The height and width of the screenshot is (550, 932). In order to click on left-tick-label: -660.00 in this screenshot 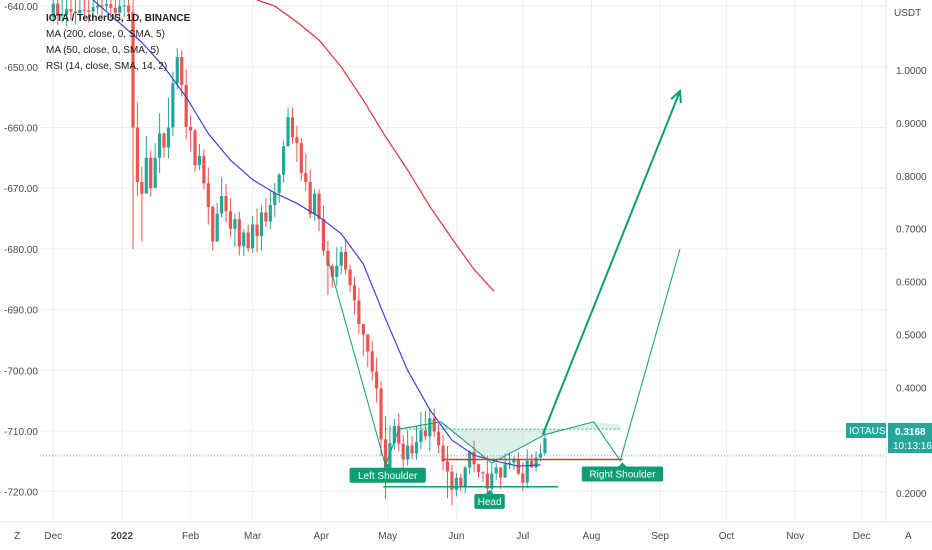, I will do `click(21, 128)`.